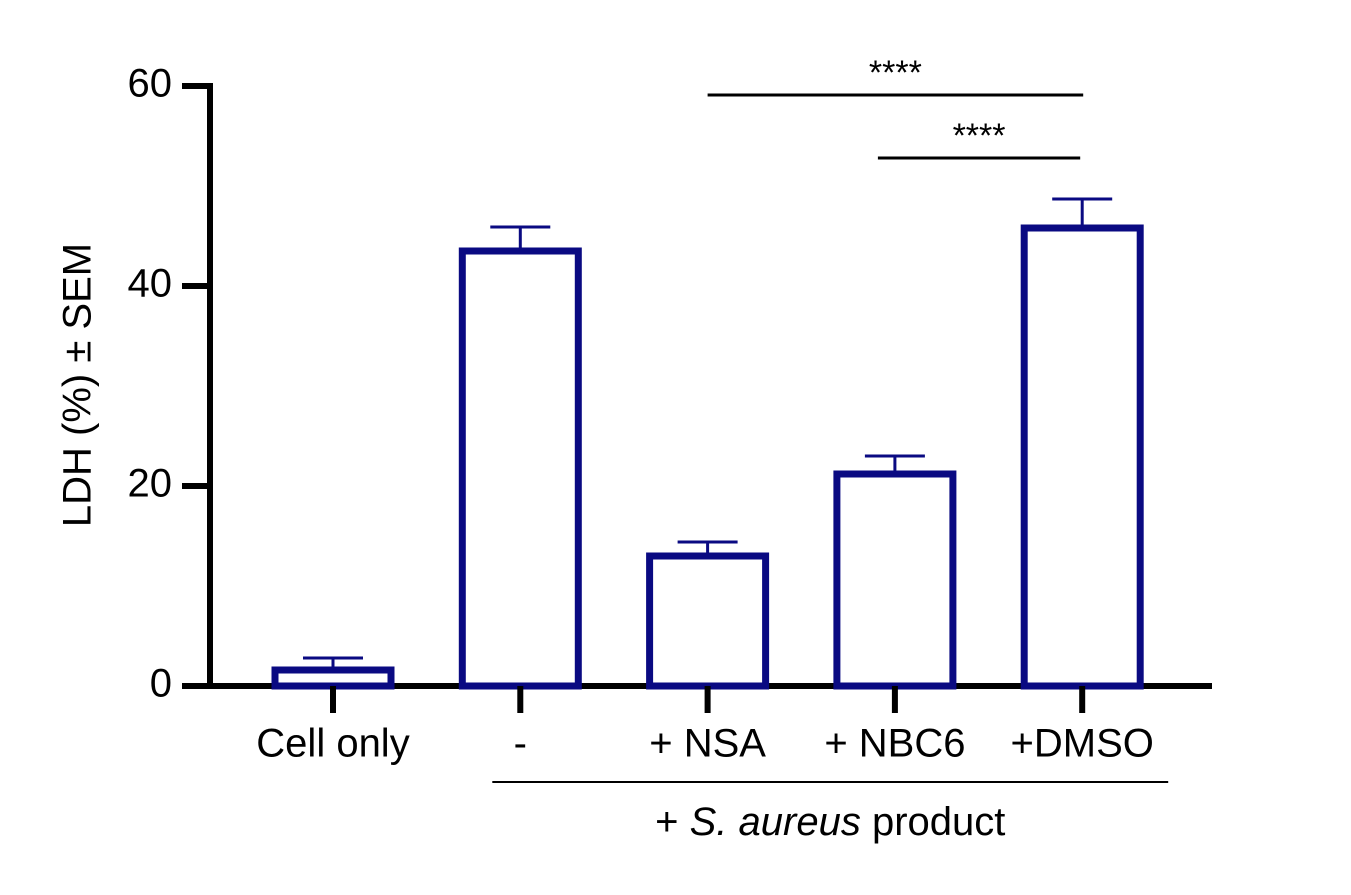 Image resolution: width=1351 pixels, height=895 pixels. What do you see at coordinates (332, 744) in the screenshot?
I see `x-tick-label: Cell only` at bounding box center [332, 744].